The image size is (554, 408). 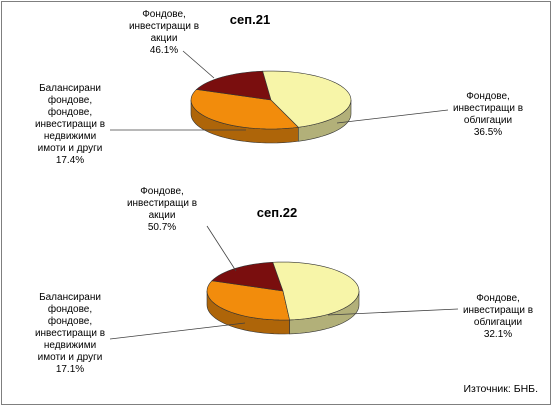 I want to click on pie2-title: сеп.22, so click(x=277, y=212).